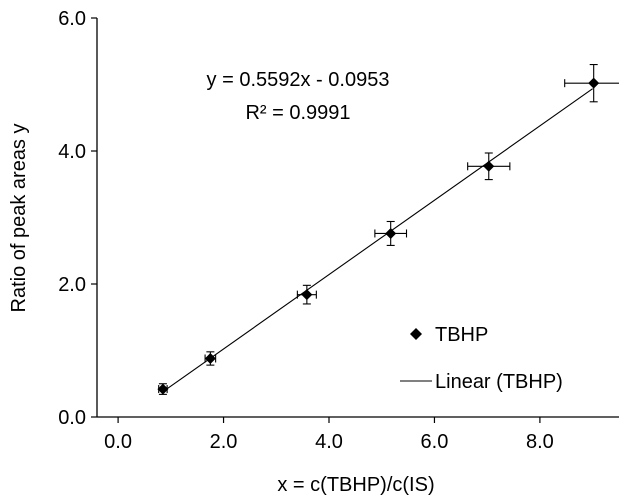 Image resolution: width=619 pixels, height=502 pixels. Describe the element at coordinates (355, 485) in the screenshot. I see `x-axis-title: x = c(TBHP)/c(IS)` at that location.